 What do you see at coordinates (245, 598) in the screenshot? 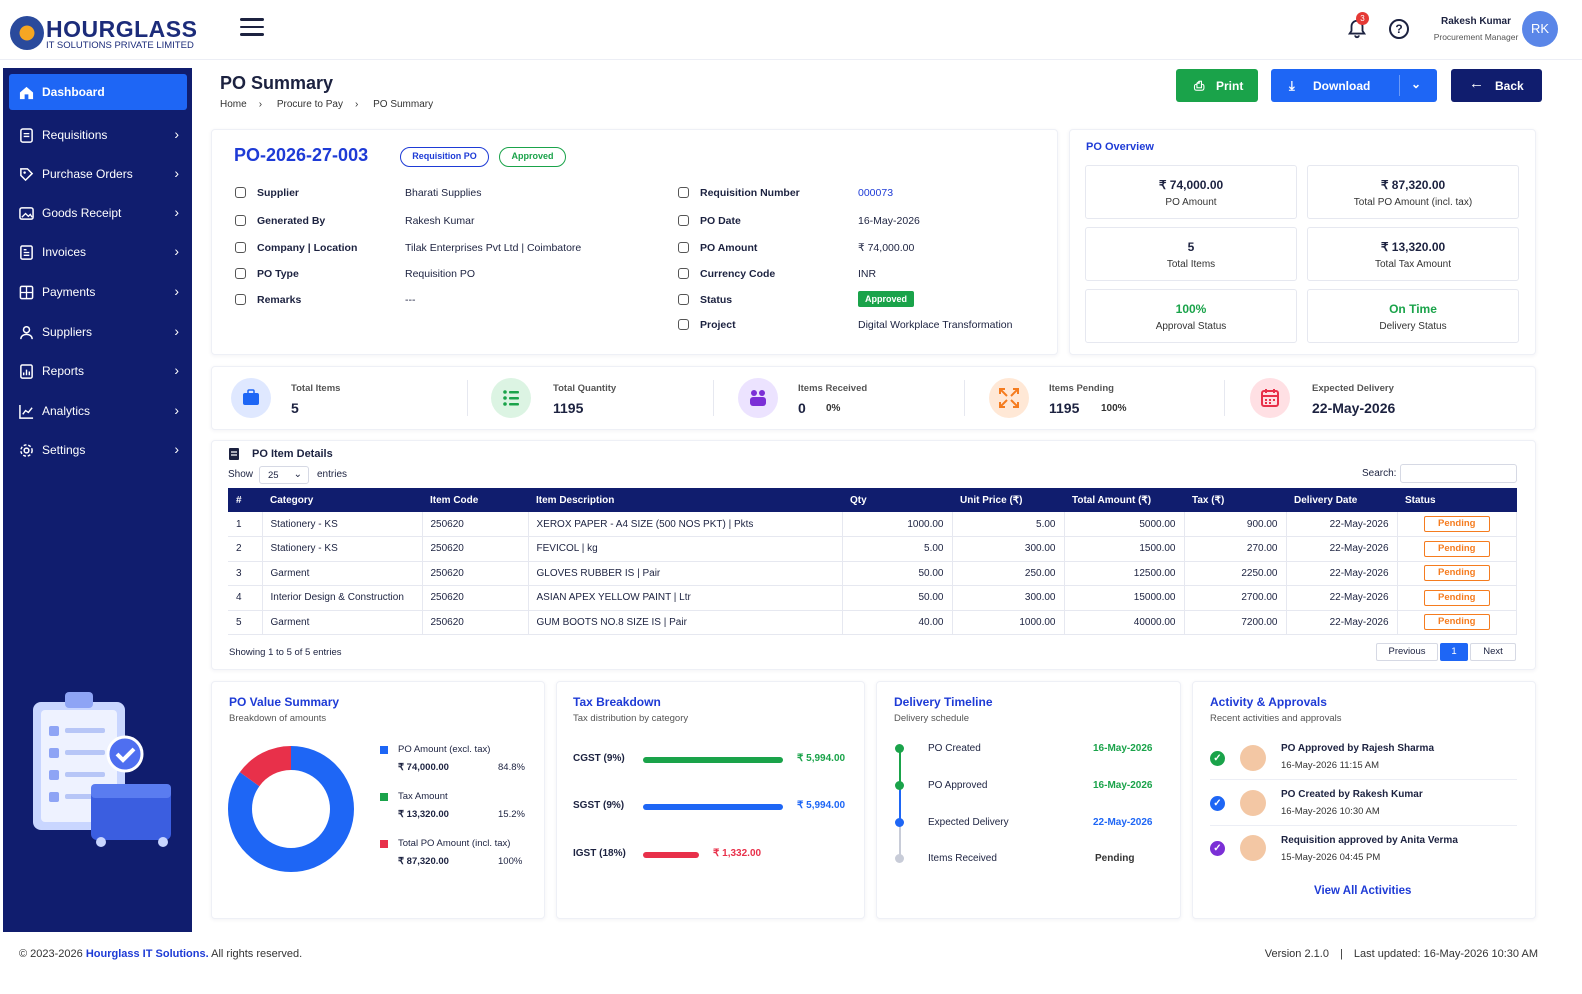
I see `cell-index: 4` at bounding box center [245, 598].